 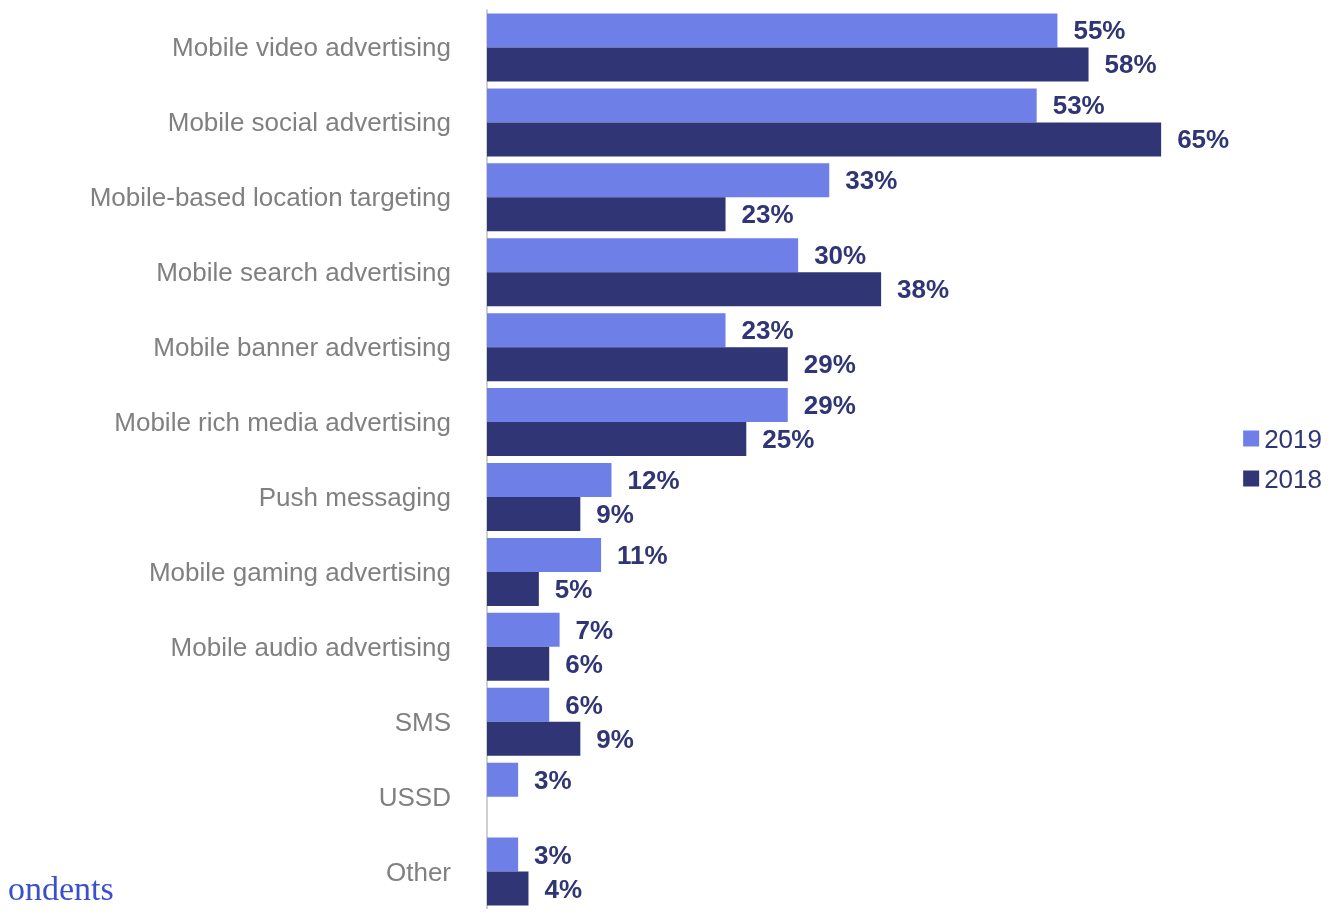 I want to click on y-tick-label: USSD, so click(x=414, y=796).